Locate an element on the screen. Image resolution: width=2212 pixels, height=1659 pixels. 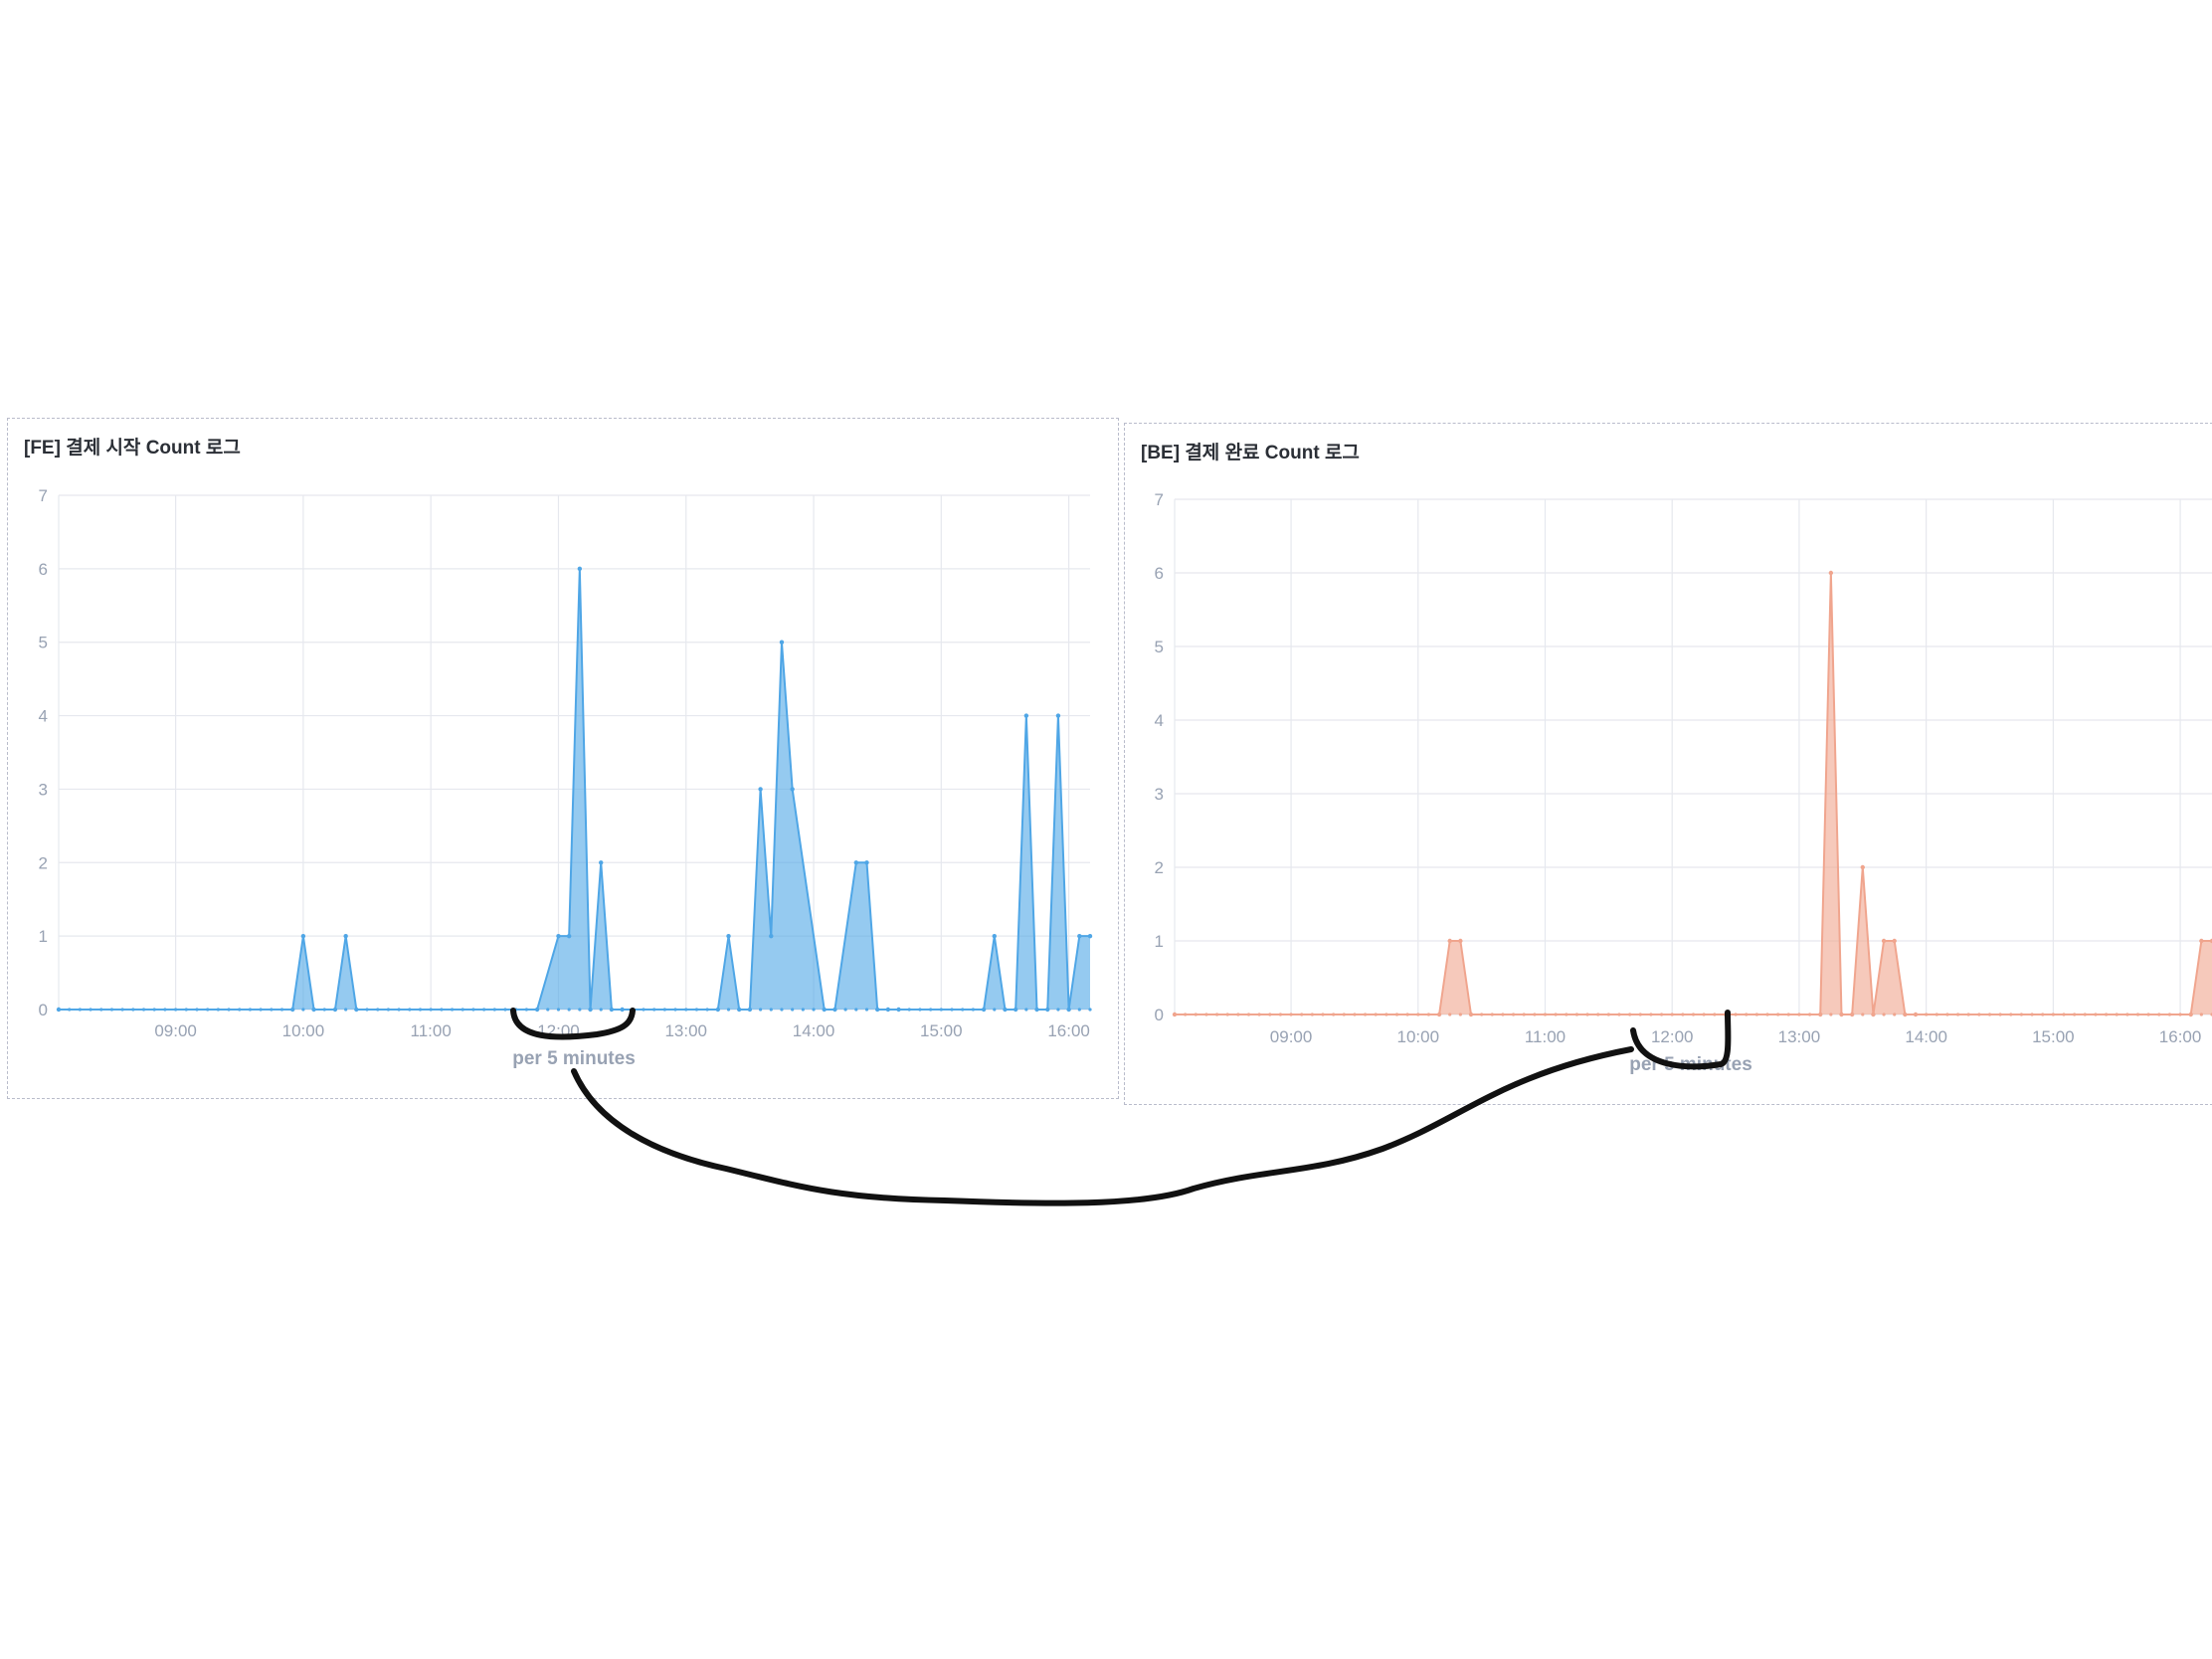
fe-x-tick-4: 13:00 is located at coordinates (685, 1030).